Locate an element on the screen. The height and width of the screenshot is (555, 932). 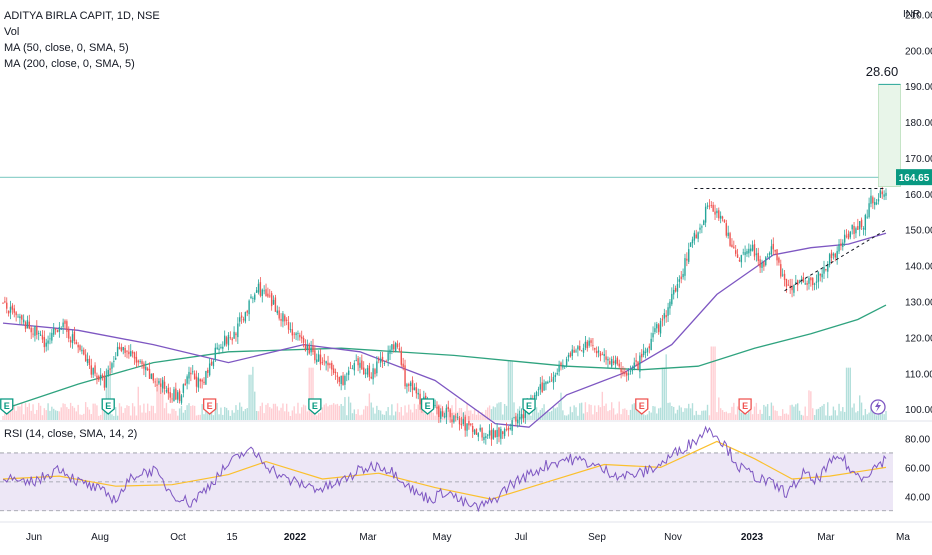
volume-legend: Vol is located at coordinates (12, 32).